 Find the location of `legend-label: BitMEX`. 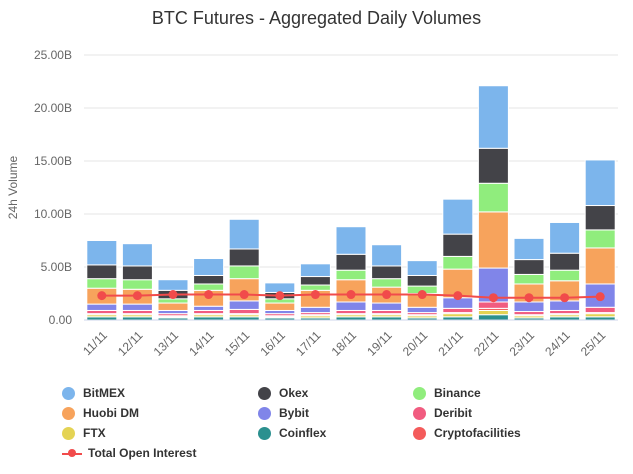

legend-label: BitMEX is located at coordinates (104, 393).